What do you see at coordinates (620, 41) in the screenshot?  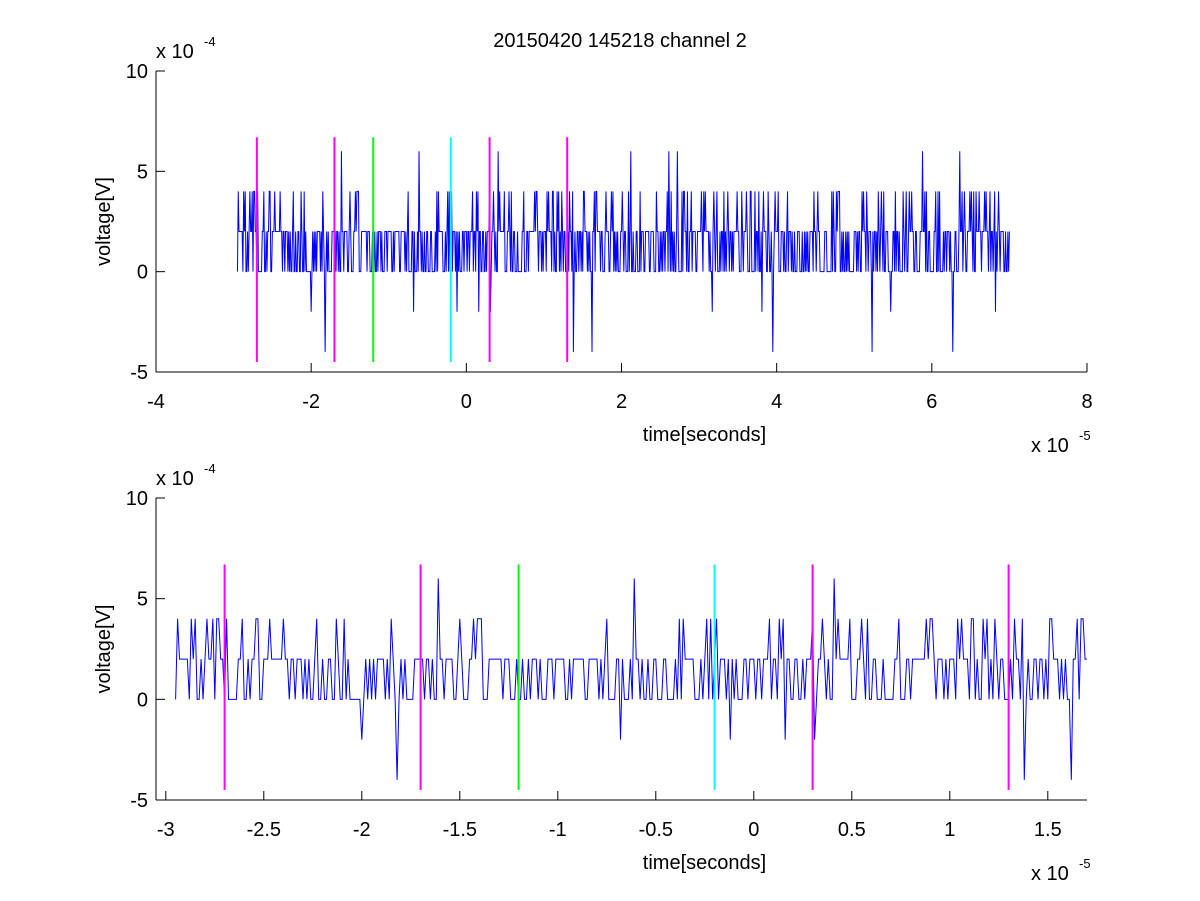 I see `chart-title: 20150420 145218 channel 2` at bounding box center [620, 41].